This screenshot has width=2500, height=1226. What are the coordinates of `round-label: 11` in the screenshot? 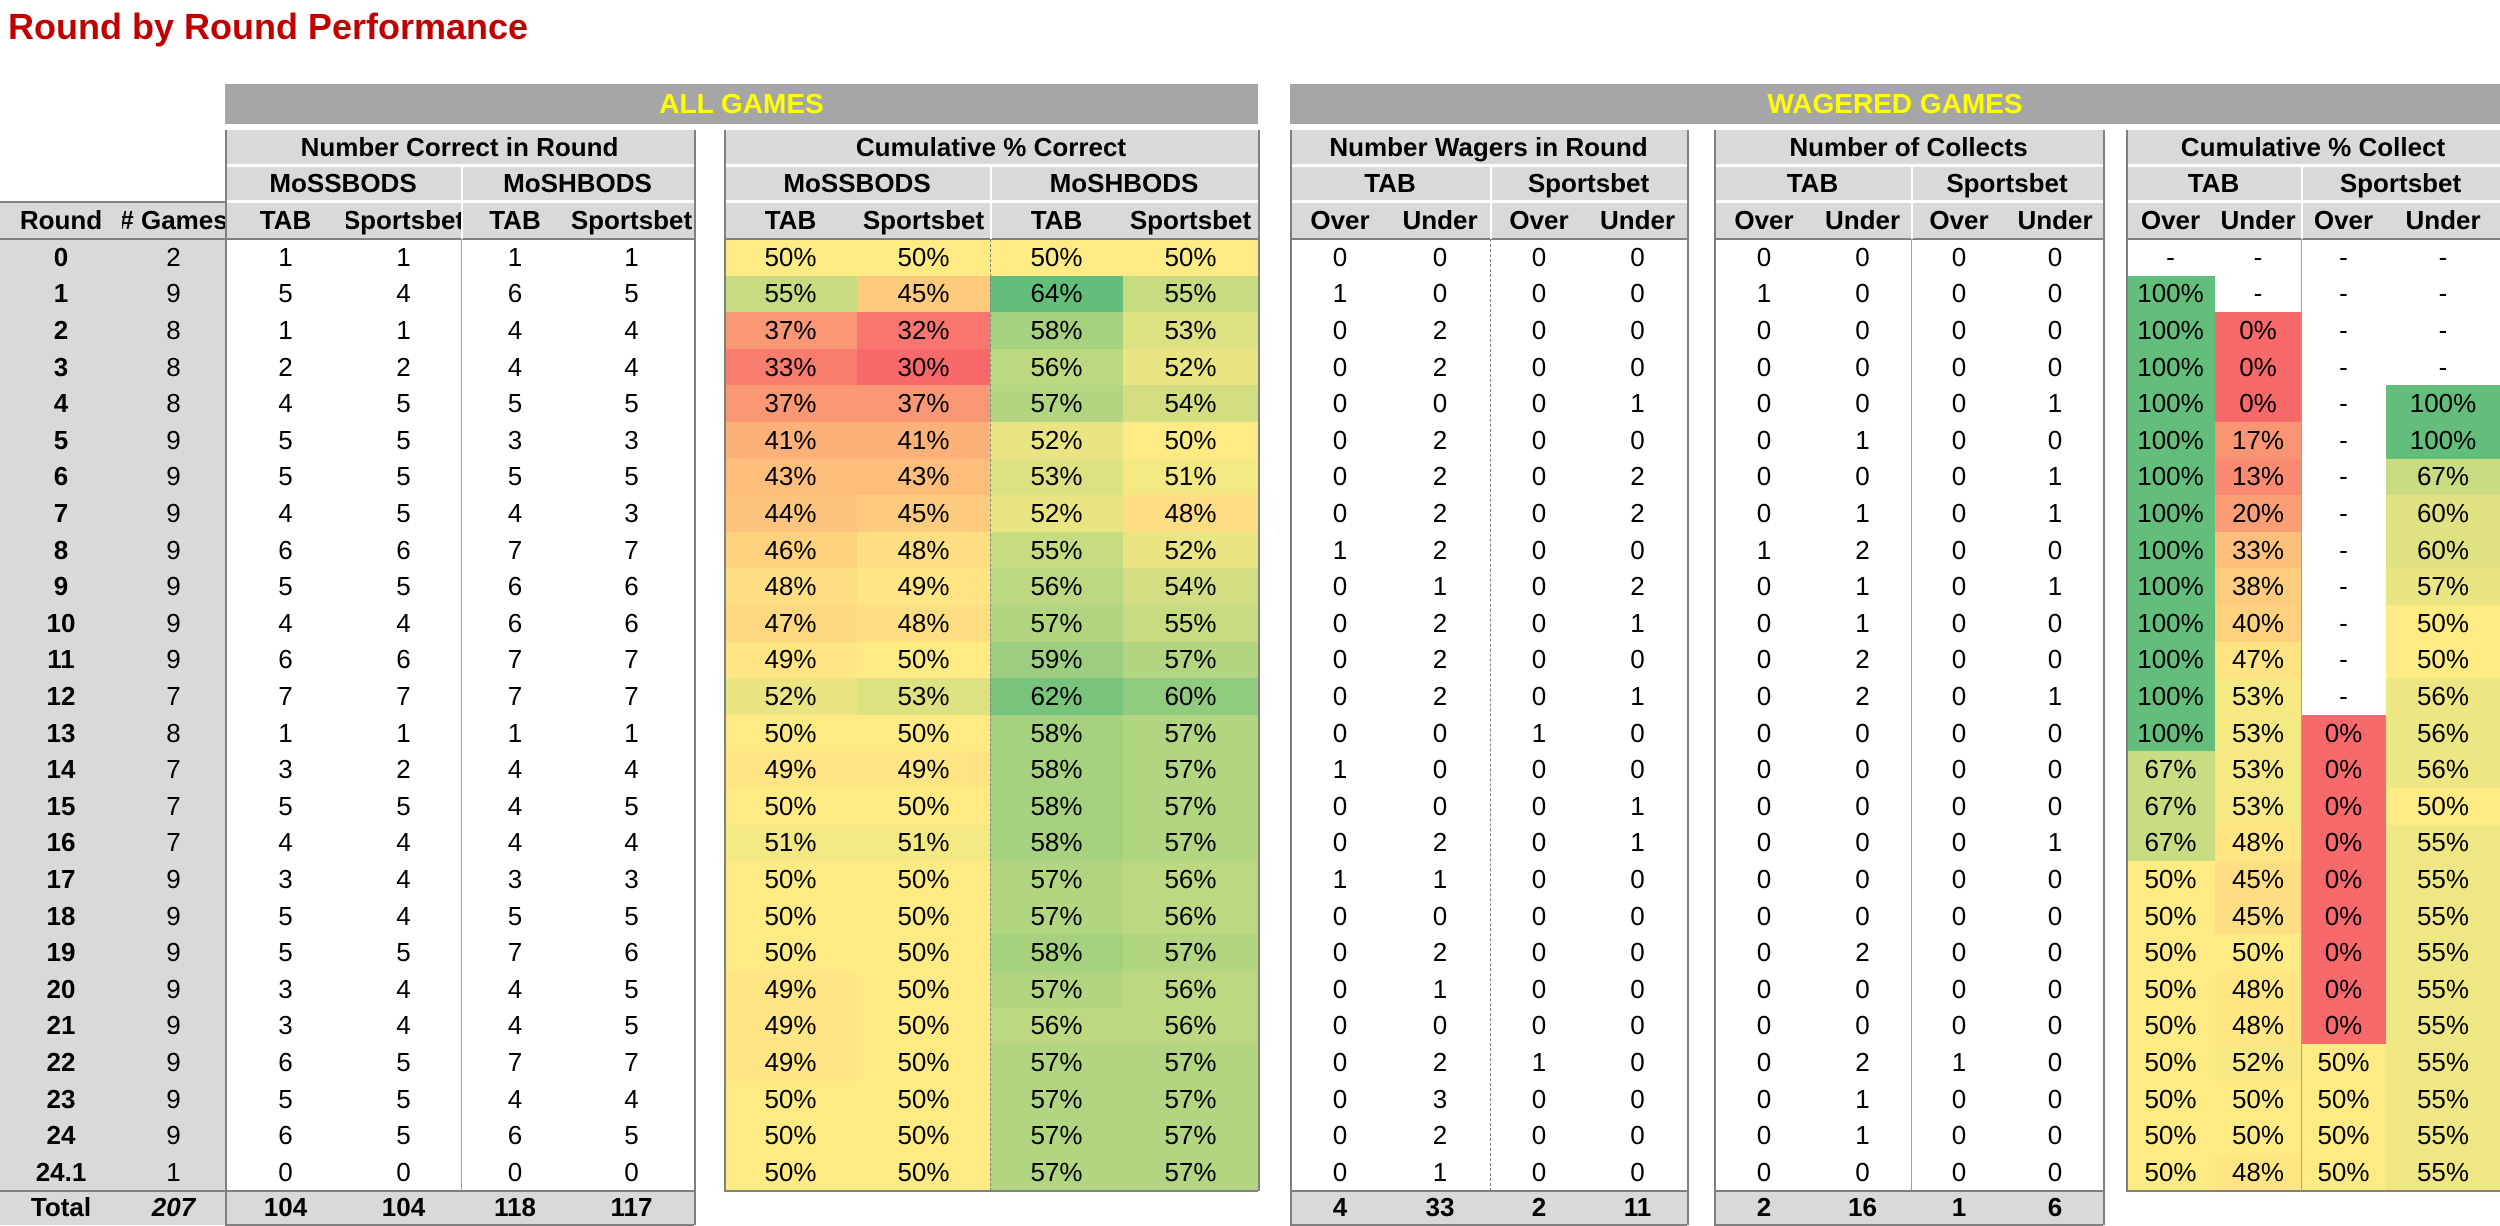 It's located at (61, 660).